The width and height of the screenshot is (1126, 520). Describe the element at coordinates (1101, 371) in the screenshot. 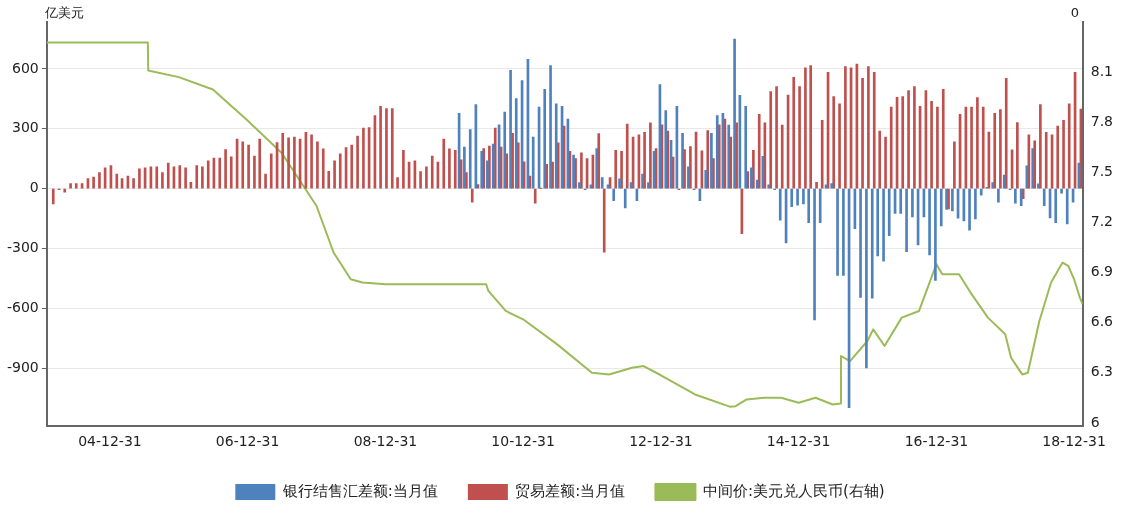

I see `y2-tick-label: 6.3` at that location.